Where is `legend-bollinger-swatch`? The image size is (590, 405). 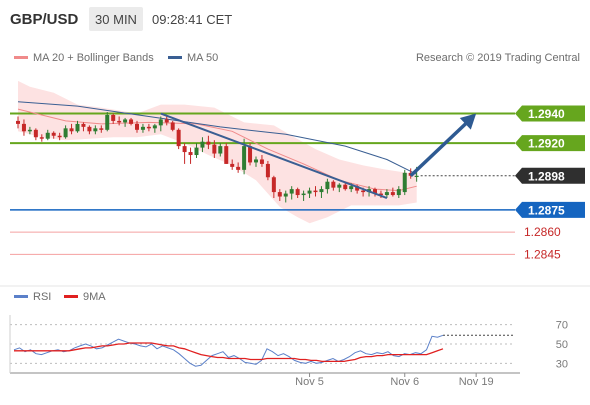
legend-bollinger-swatch is located at coordinates (21, 57).